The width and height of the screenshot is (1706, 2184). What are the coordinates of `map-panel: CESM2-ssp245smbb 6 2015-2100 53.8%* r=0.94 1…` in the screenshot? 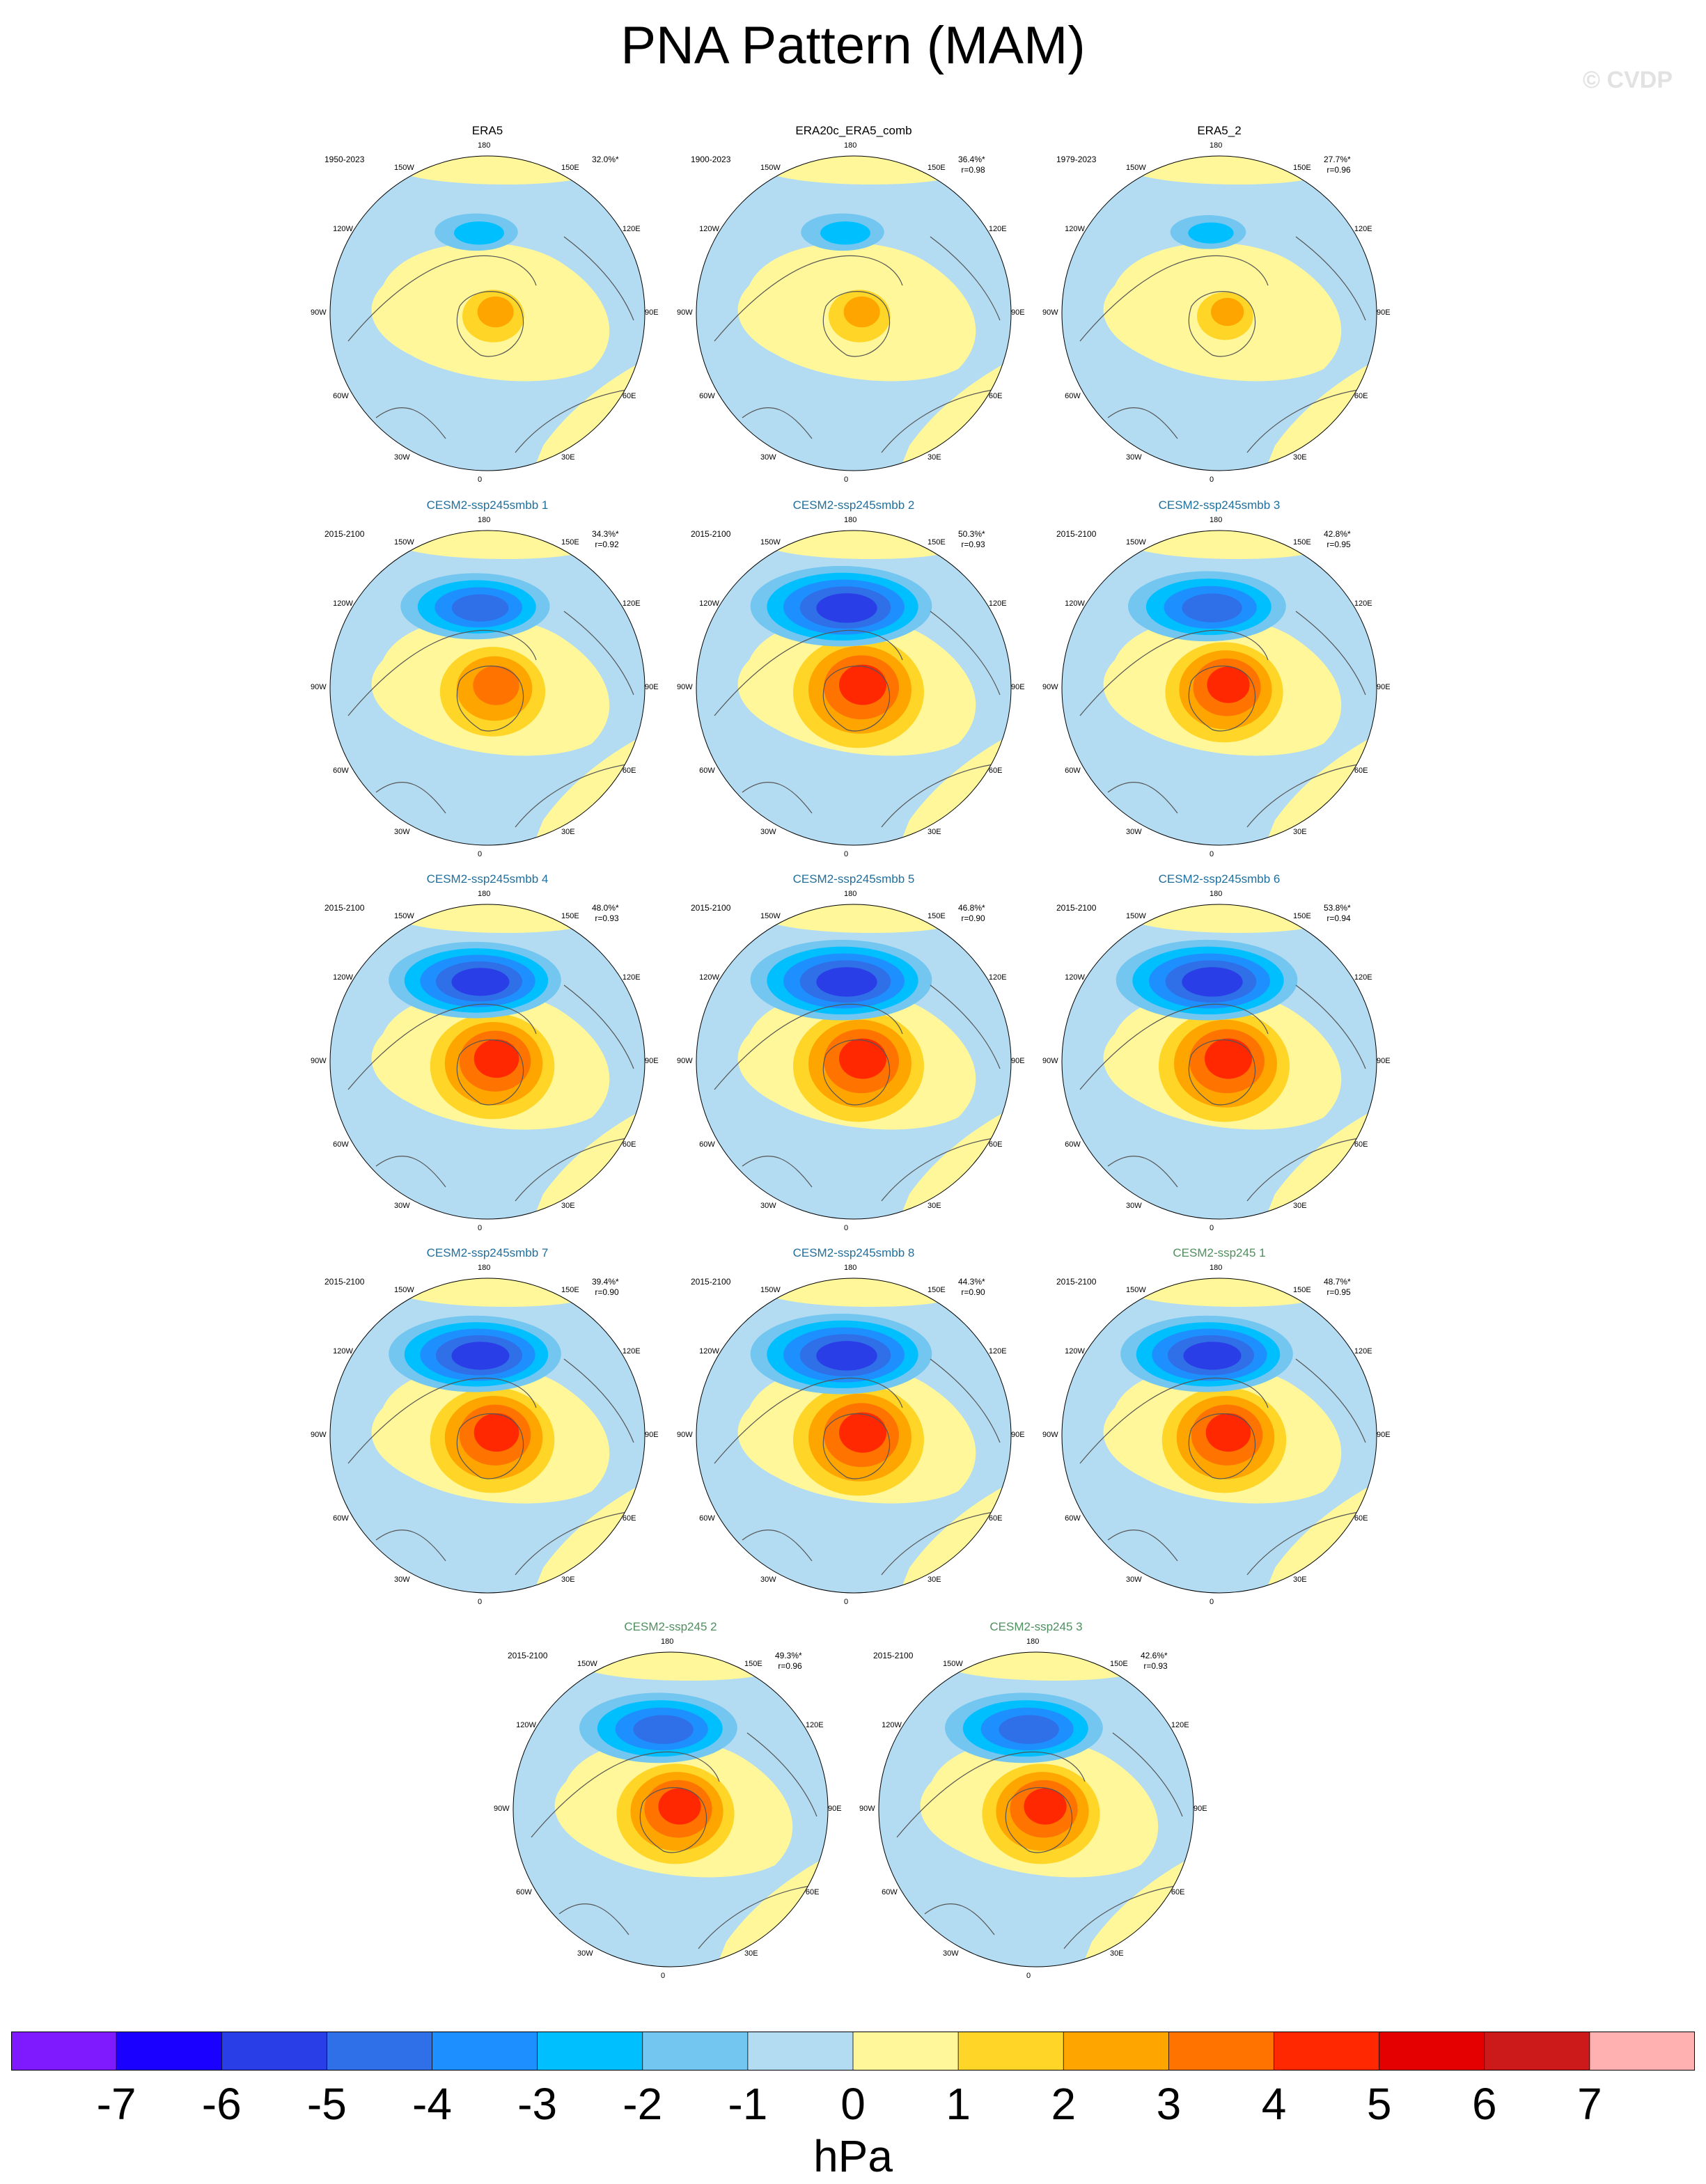 It's located at (1219, 1053).